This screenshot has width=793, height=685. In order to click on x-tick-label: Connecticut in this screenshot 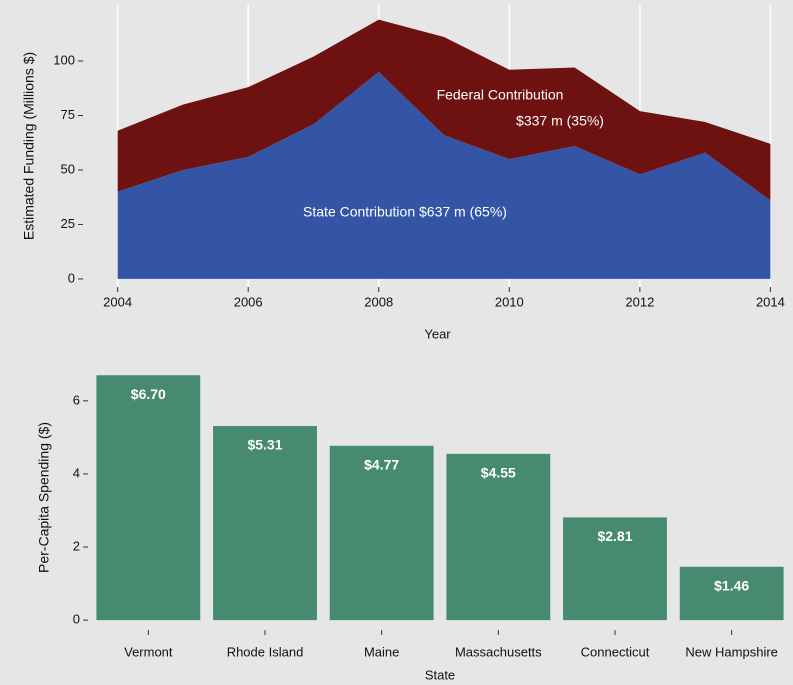, I will do `click(615, 651)`.